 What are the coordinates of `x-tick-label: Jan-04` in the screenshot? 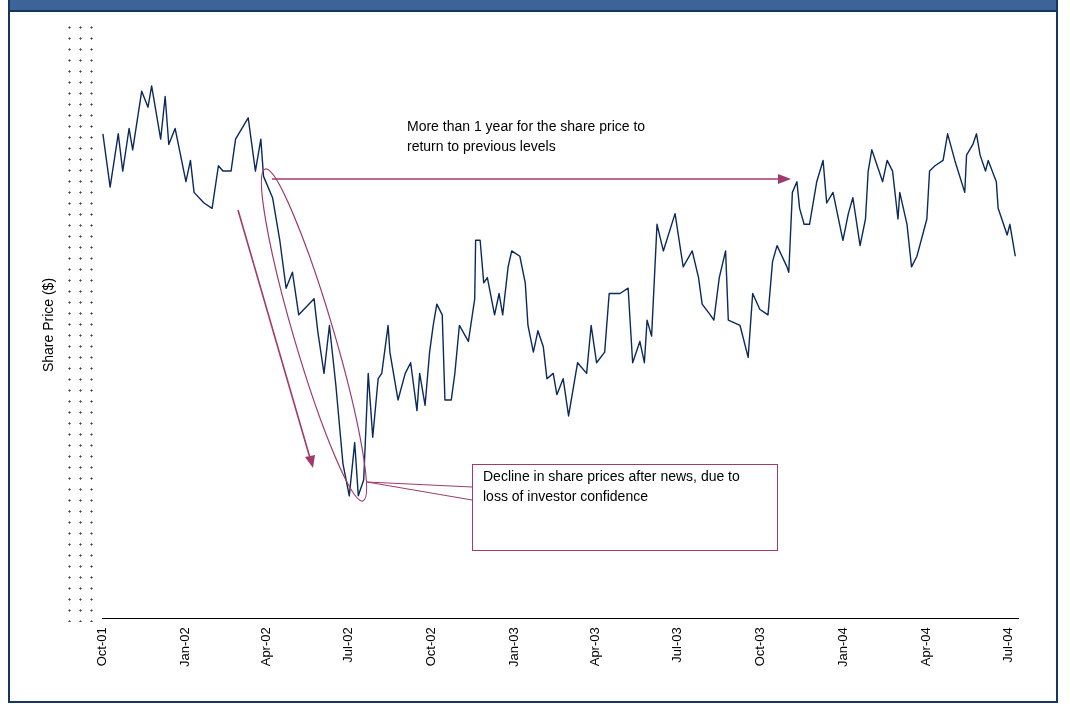 It's located at (843, 647).